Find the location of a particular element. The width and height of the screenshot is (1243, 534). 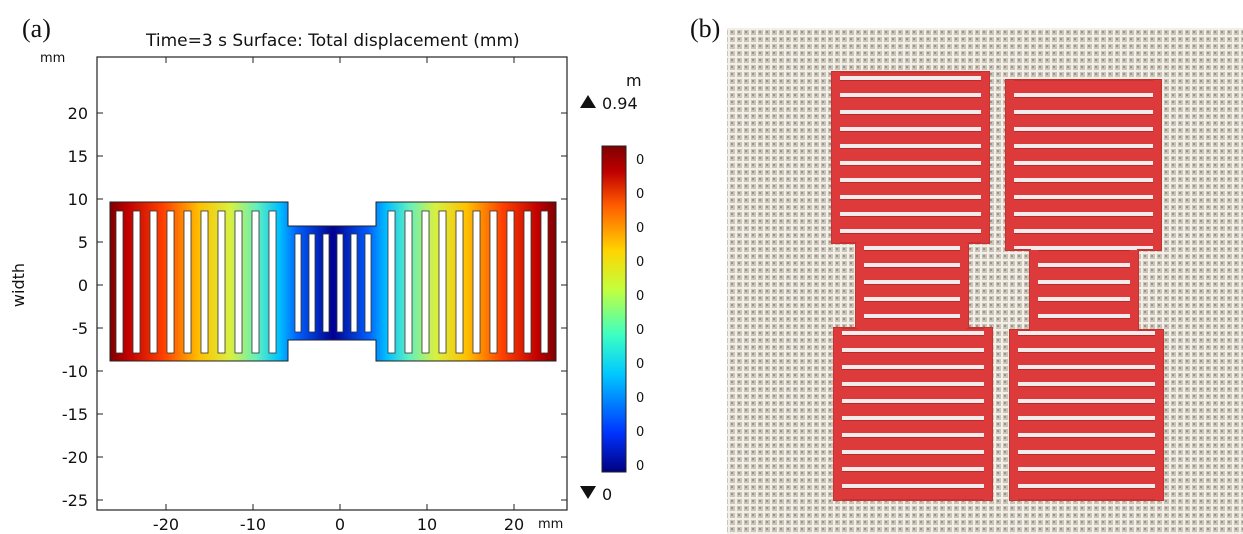

colorbar-gradient is located at coordinates (614, 309).